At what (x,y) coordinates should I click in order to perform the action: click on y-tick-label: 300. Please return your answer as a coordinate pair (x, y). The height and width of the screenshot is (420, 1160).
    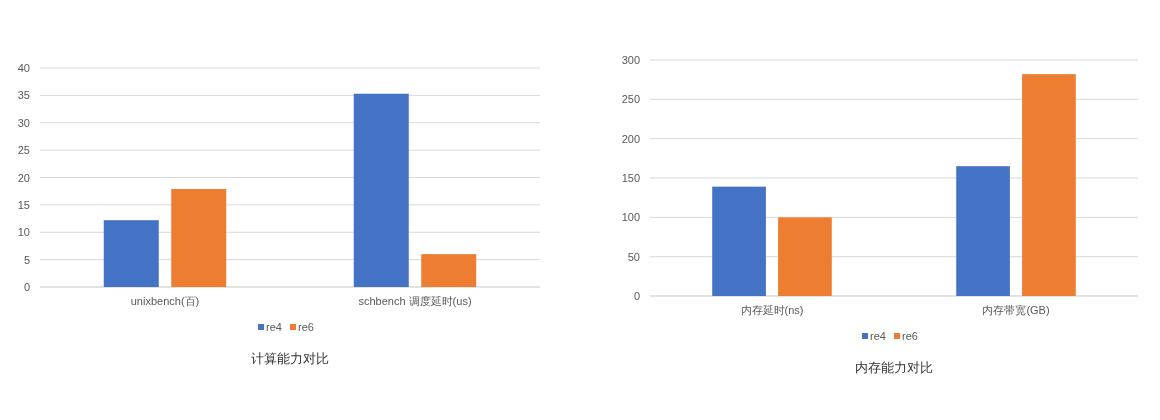
    Looking at the image, I should click on (630, 60).